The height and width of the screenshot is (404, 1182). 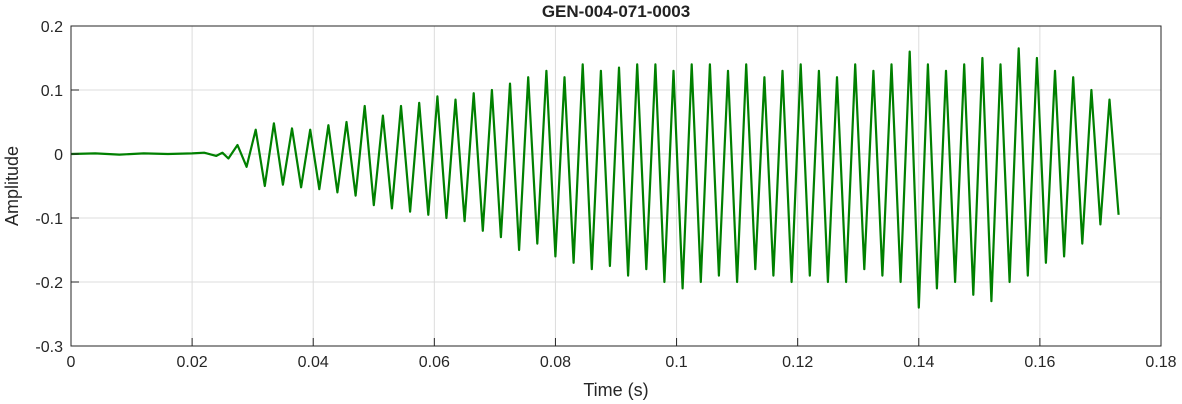 I want to click on x-tick-label: 0.04, so click(x=313, y=362).